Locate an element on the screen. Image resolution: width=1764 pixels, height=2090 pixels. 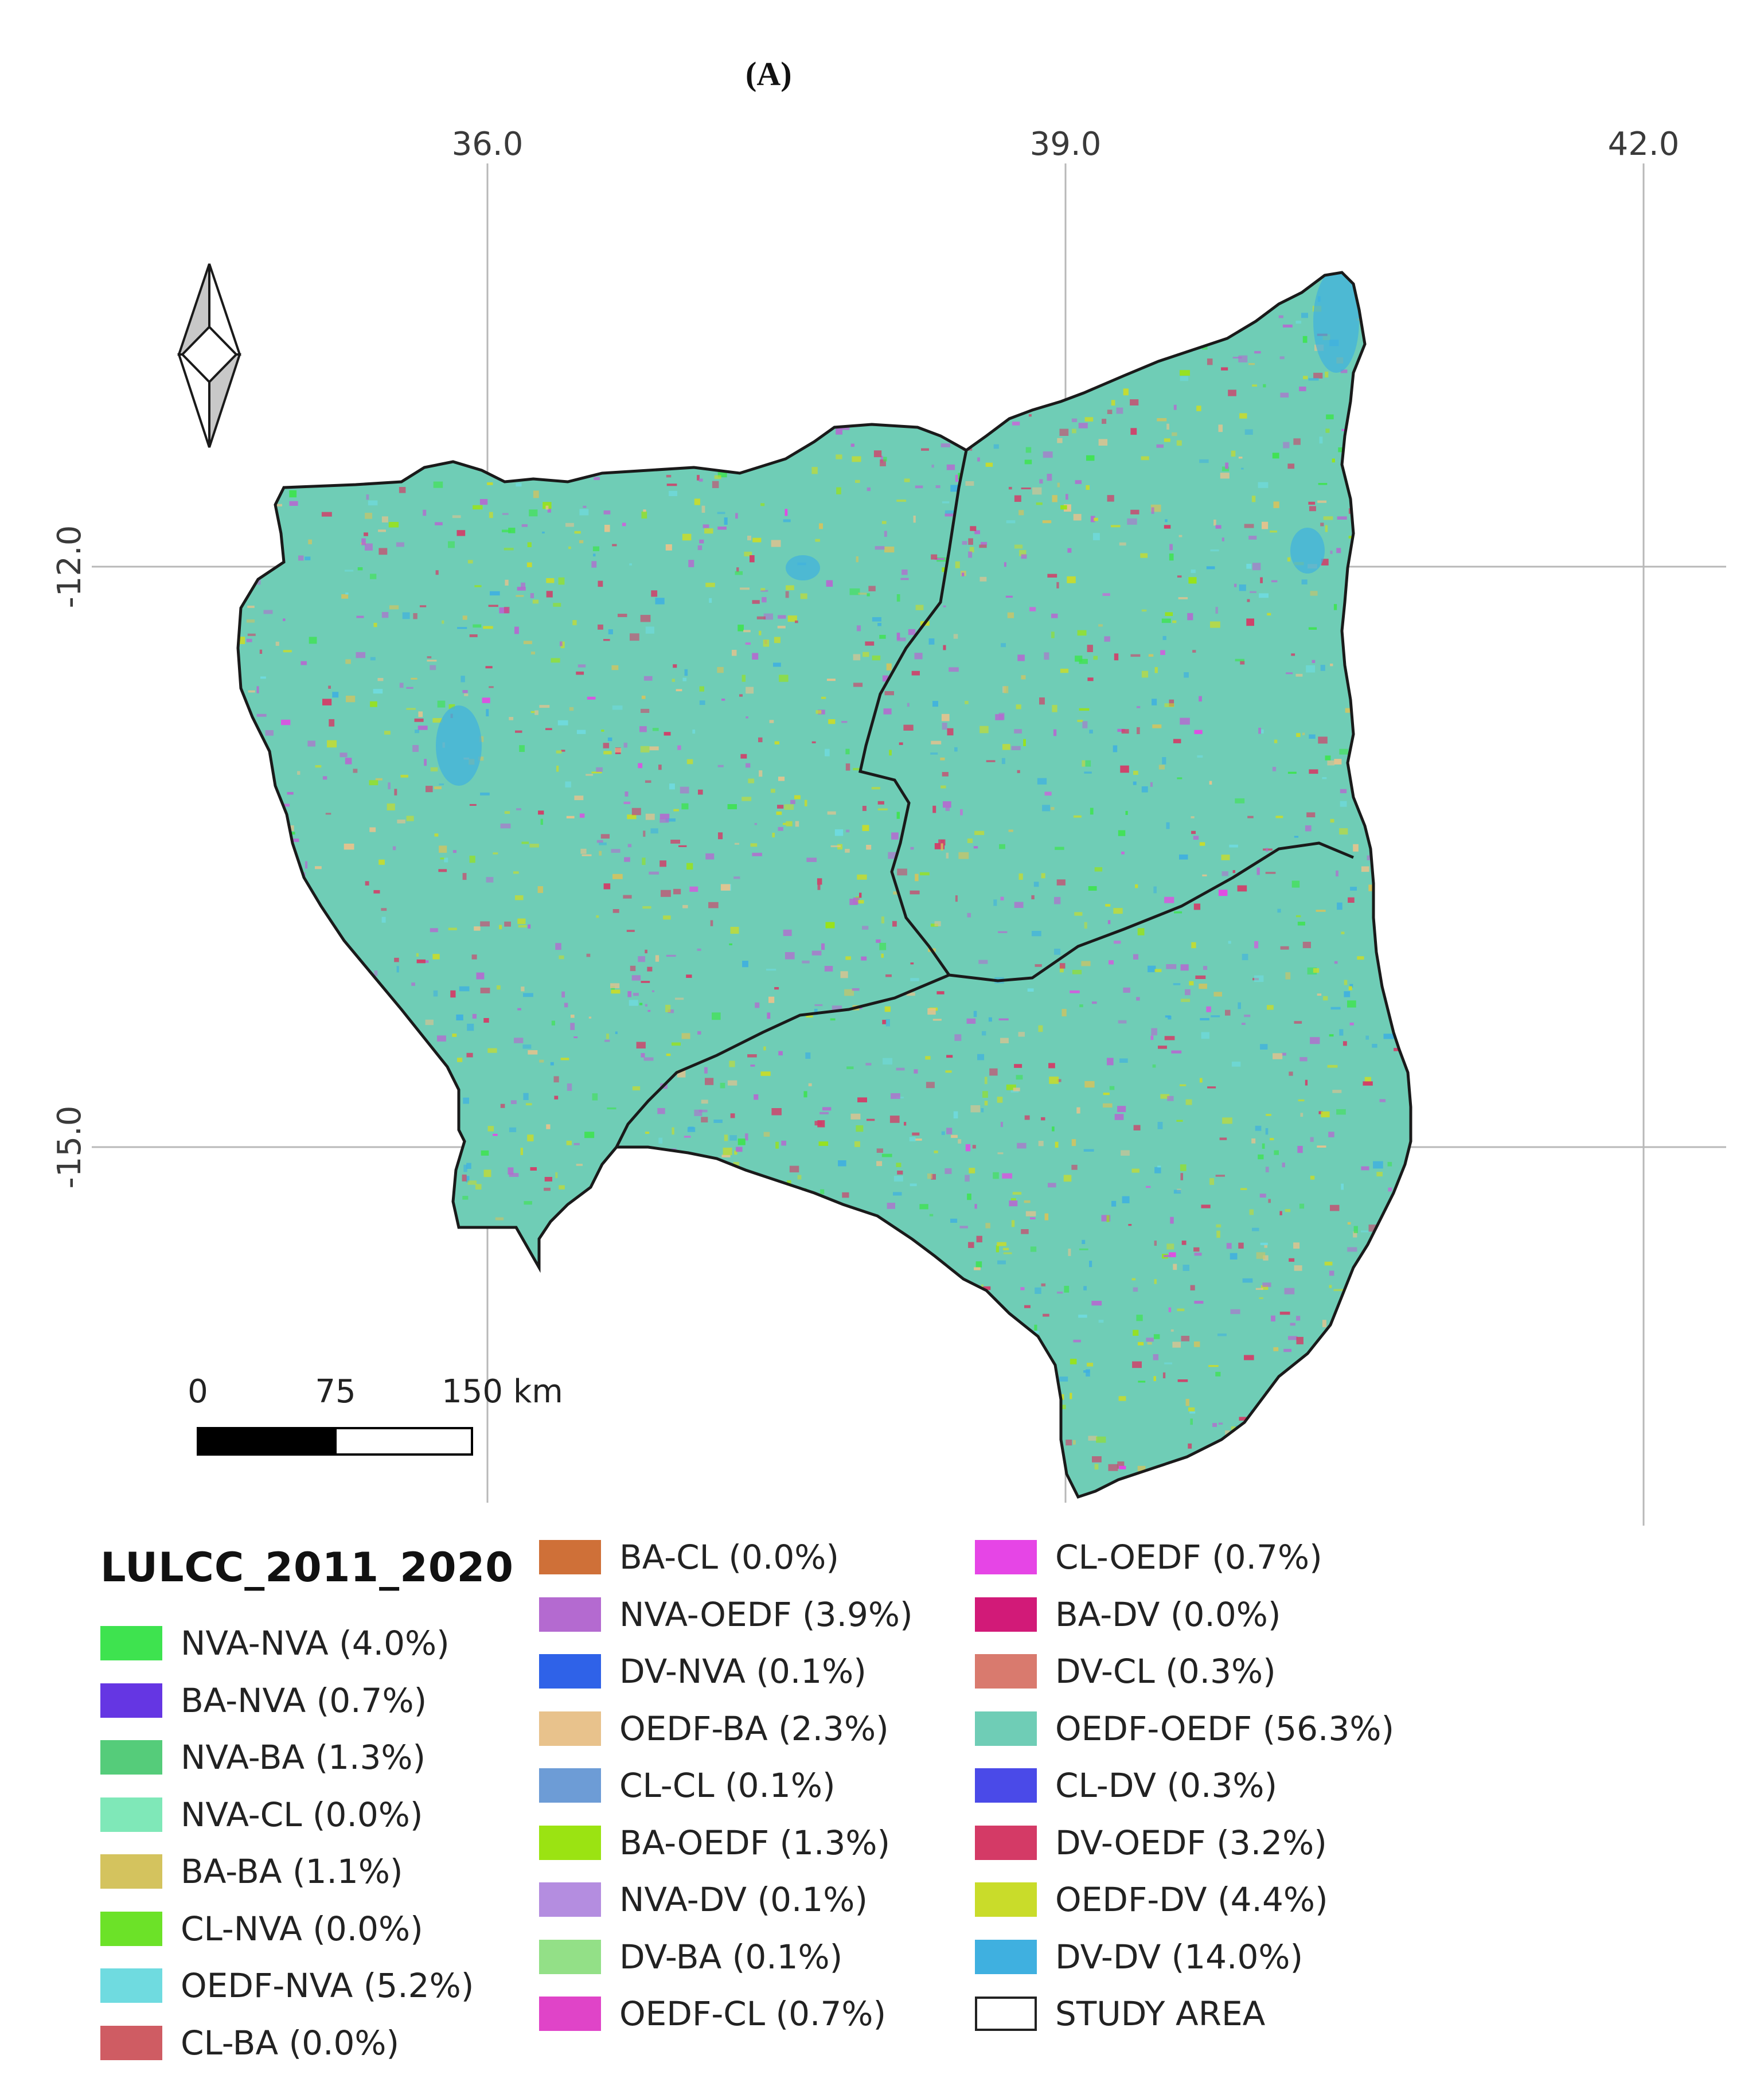
legend-label: CL-BA (0.0%) is located at coordinates (291, 2042).